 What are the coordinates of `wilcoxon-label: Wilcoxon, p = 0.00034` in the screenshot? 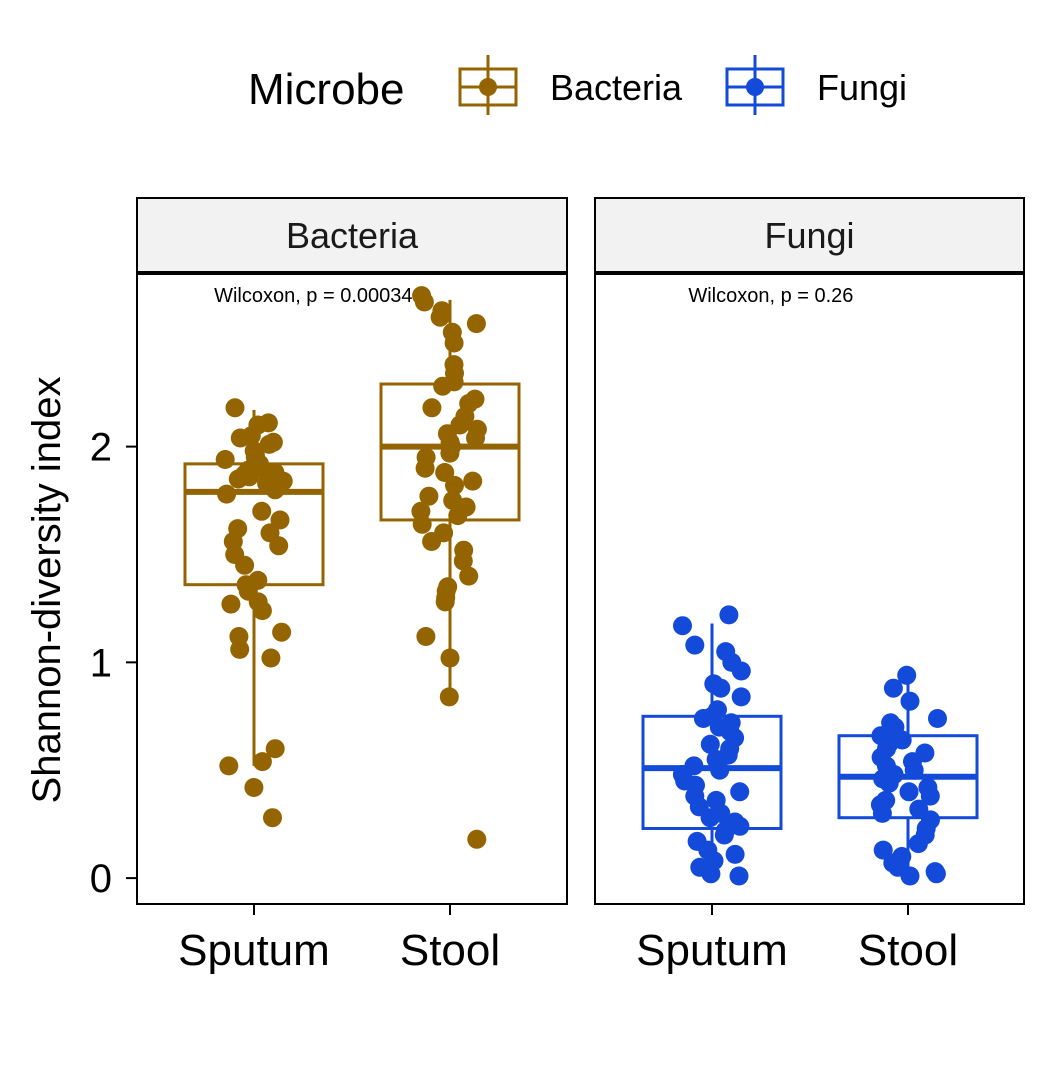 It's located at (313, 296).